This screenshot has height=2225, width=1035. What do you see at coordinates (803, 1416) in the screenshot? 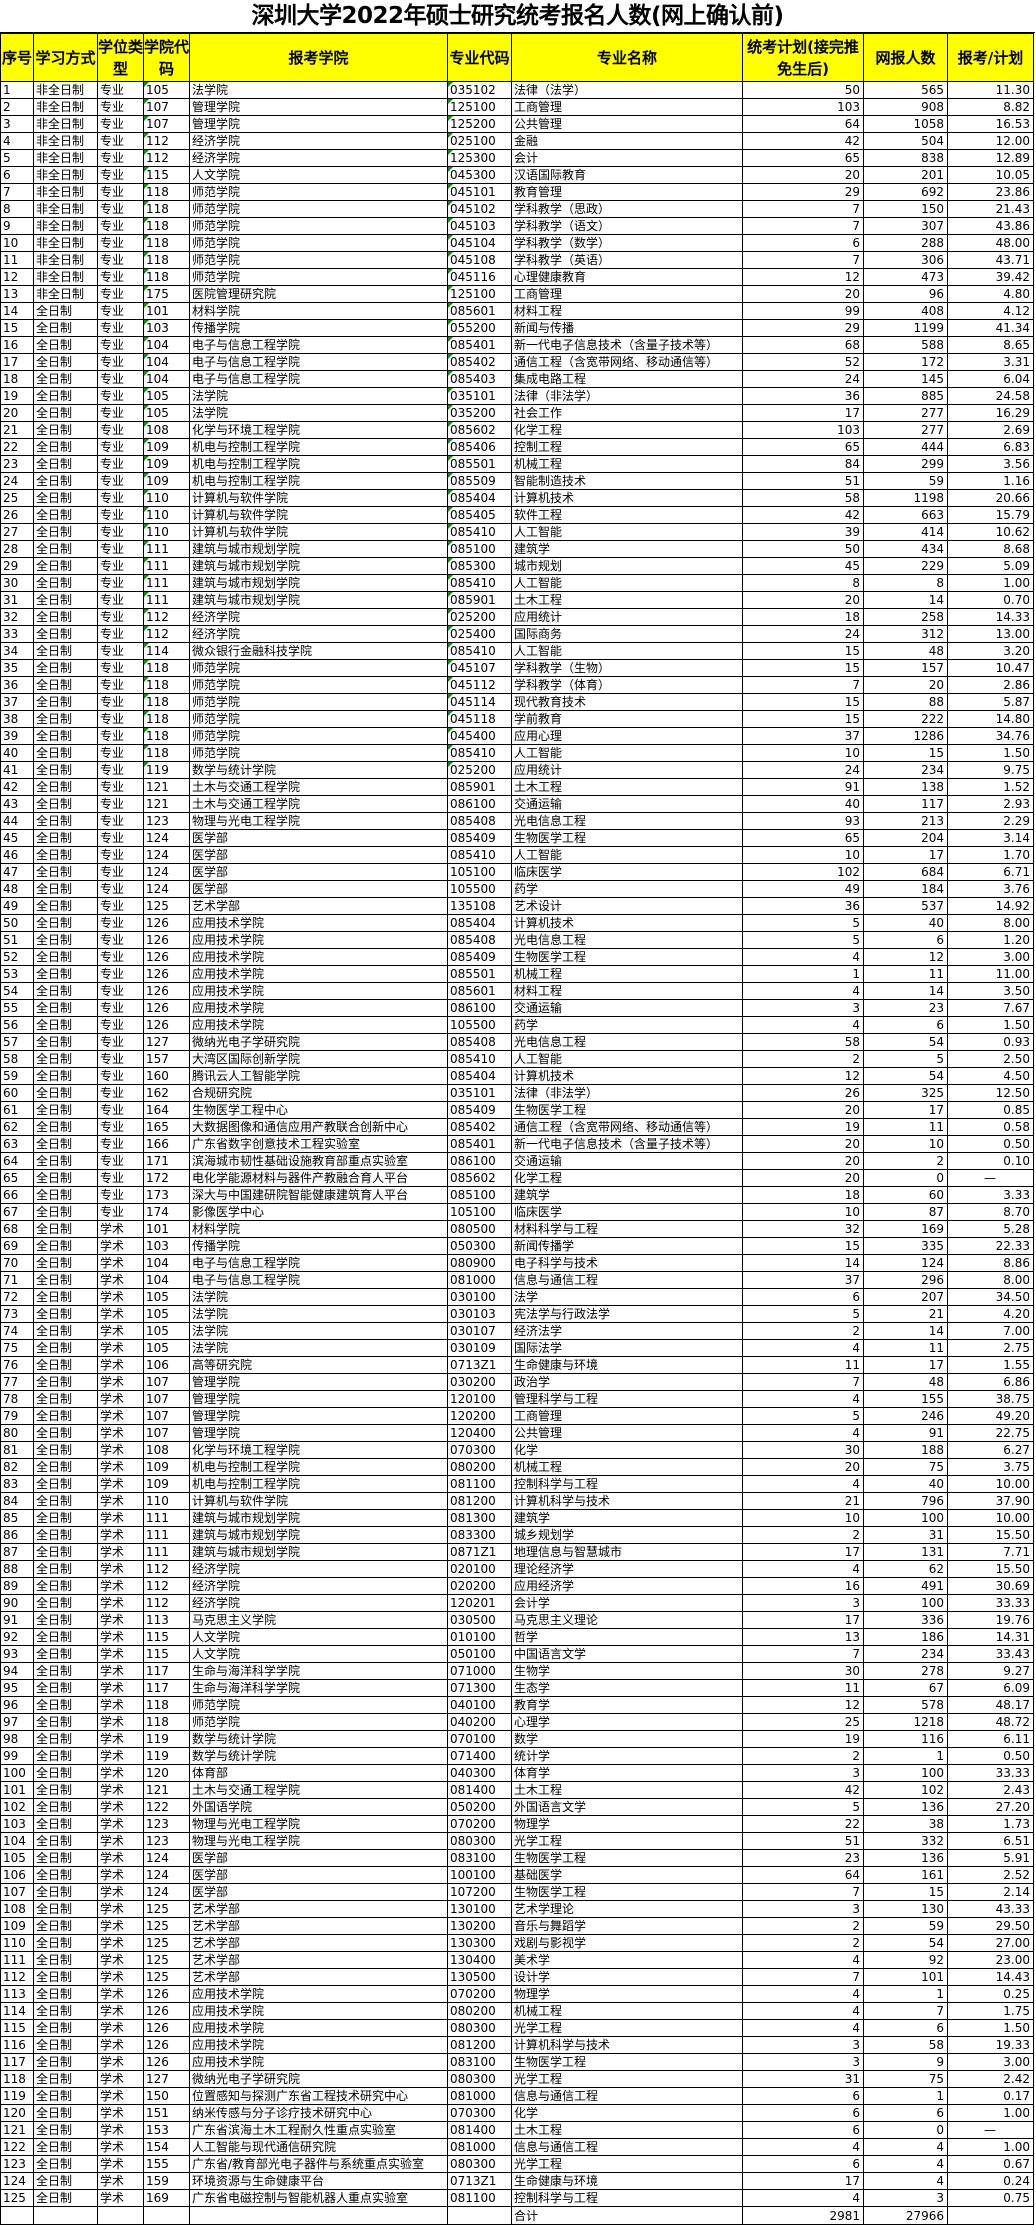
I see `cell-plan: 5` at bounding box center [803, 1416].